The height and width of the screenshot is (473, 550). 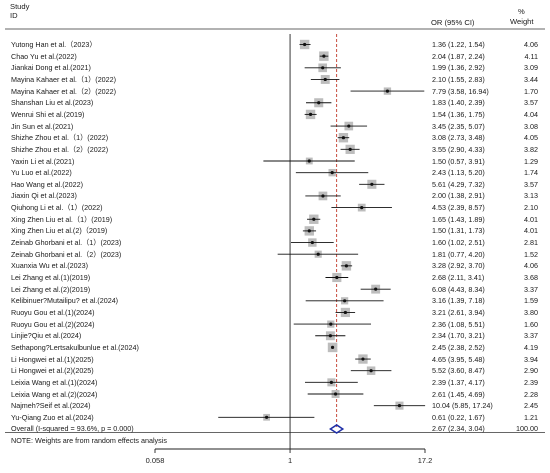 What do you see at coordinates (458, 382) in the screenshot?
I see `or-ci-value: 2.39 (1.37, 4.17)` at bounding box center [458, 382].